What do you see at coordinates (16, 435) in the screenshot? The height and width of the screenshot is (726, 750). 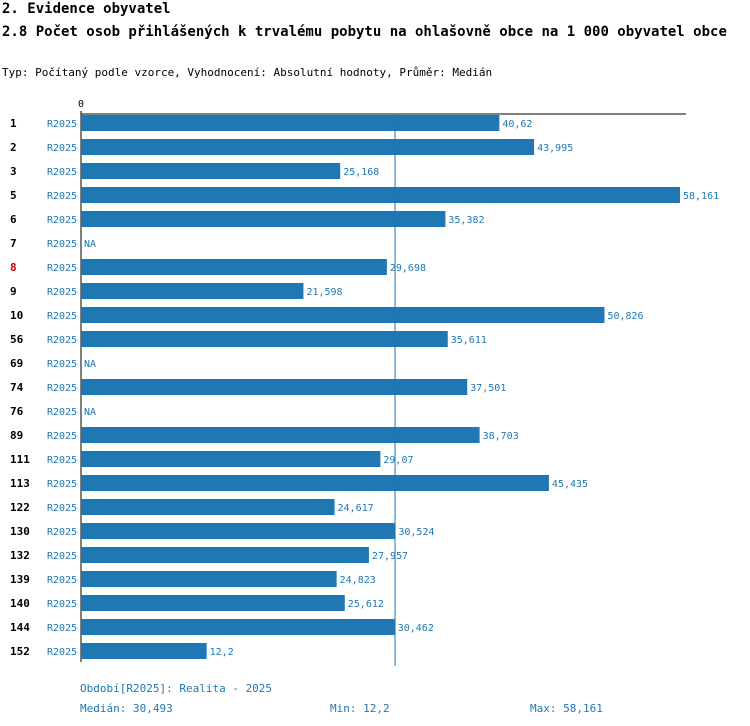 I see `category-label: 89` at bounding box center [16, 435].